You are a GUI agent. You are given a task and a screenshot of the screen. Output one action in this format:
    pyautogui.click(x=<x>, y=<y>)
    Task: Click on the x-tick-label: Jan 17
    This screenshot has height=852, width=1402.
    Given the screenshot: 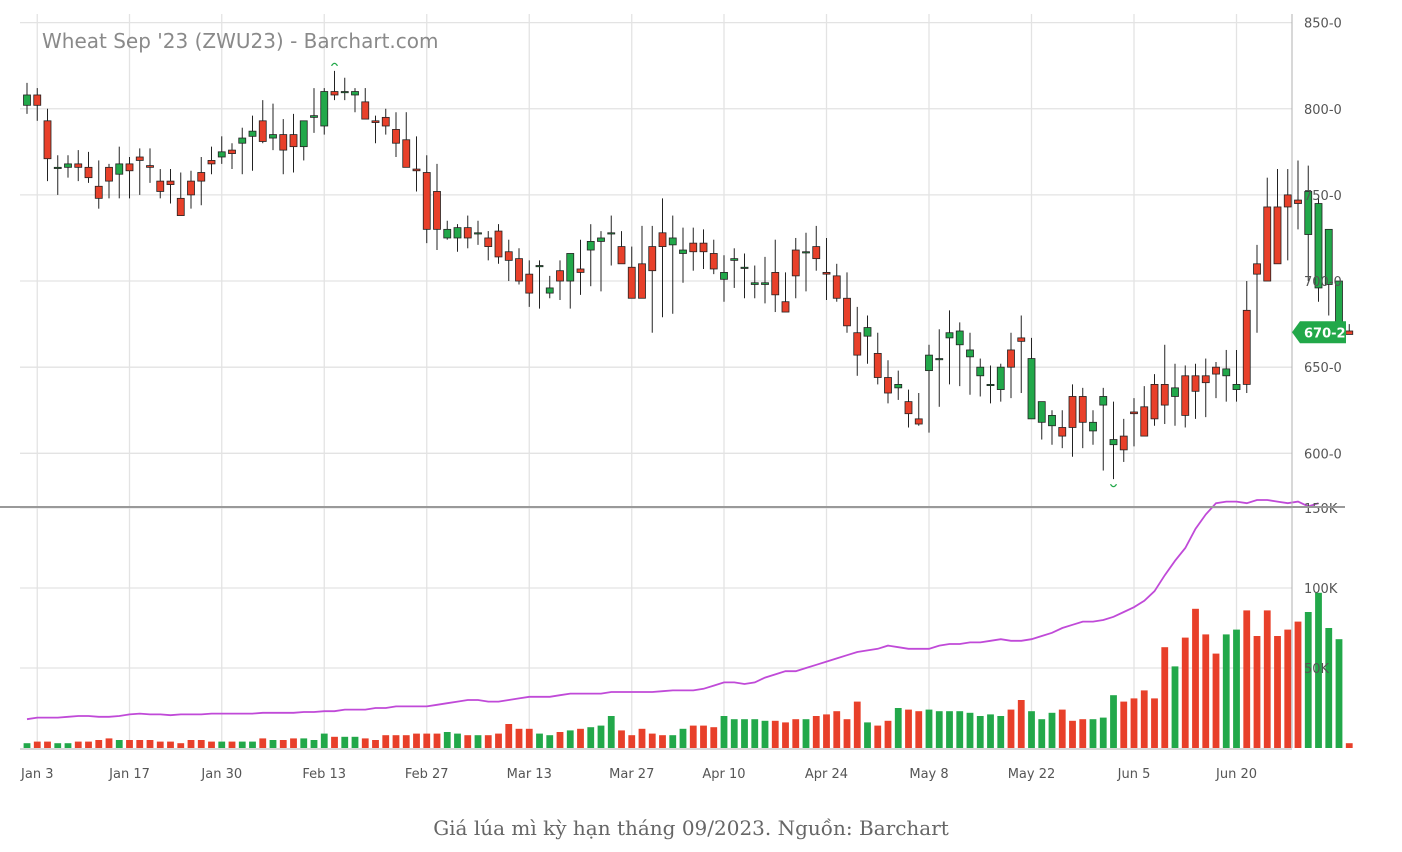 What is the action you would take?
    pyautogui.click(x=129, y=774)
    